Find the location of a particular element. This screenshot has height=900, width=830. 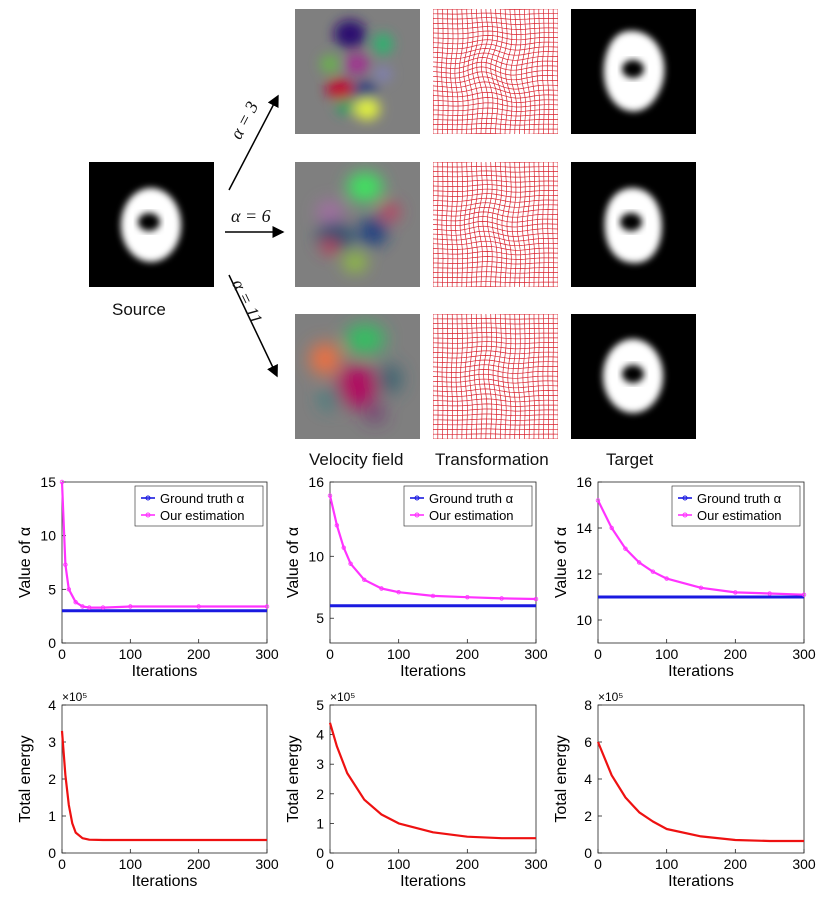

y-tick-label: 0 is located at coordinates (52, 853).